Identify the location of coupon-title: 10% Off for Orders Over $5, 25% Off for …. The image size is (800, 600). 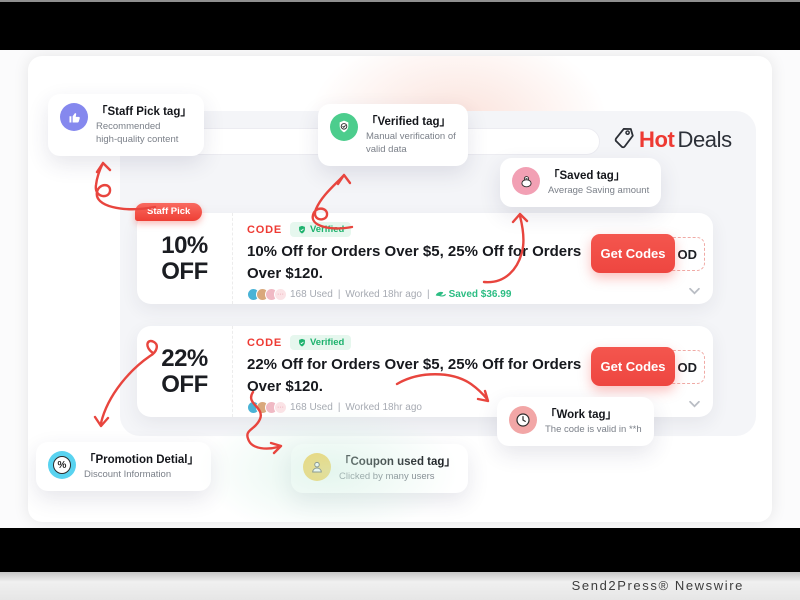
(414, 262).